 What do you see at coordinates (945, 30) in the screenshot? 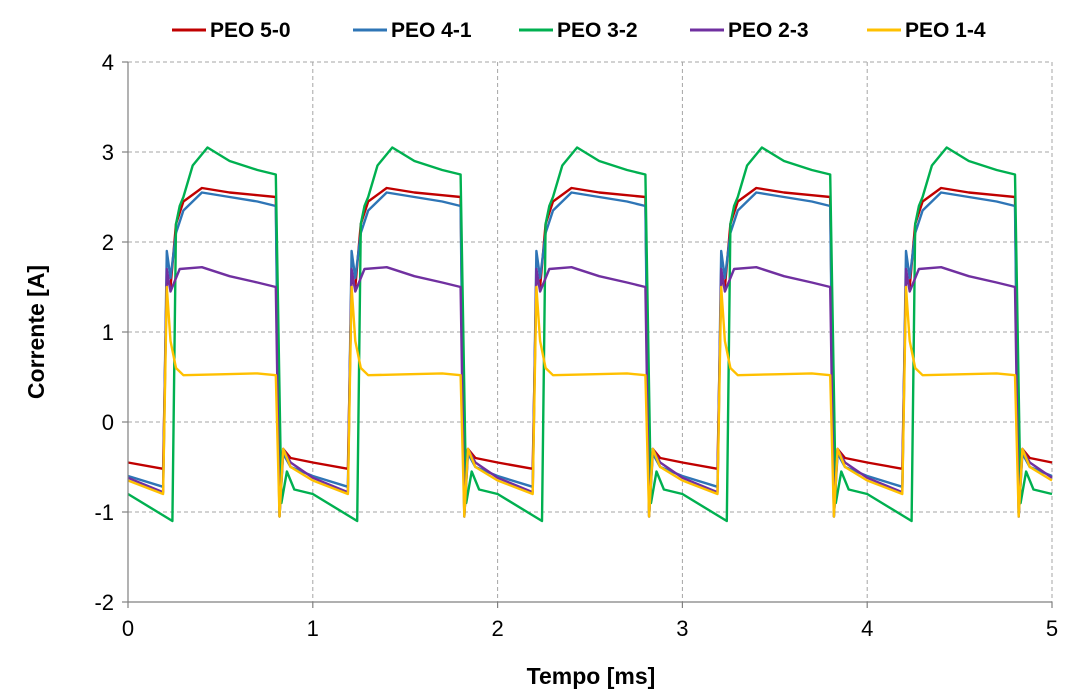
I see `legend-label: PEO 1-4` at bounding box center [945, 30].